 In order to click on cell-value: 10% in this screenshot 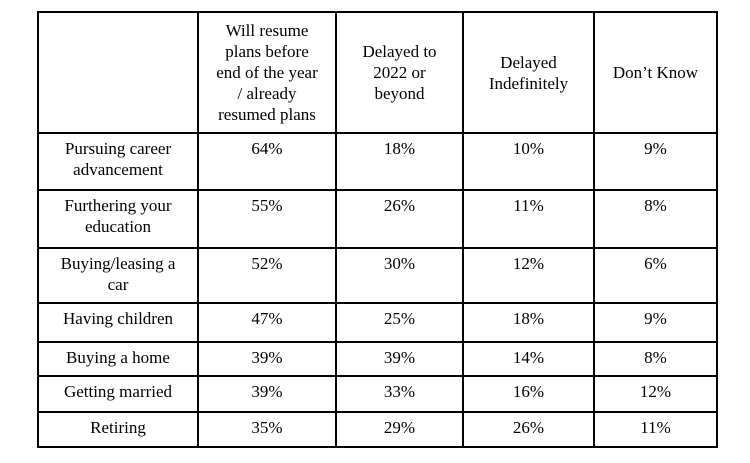, I will do `click(528, 161)`.